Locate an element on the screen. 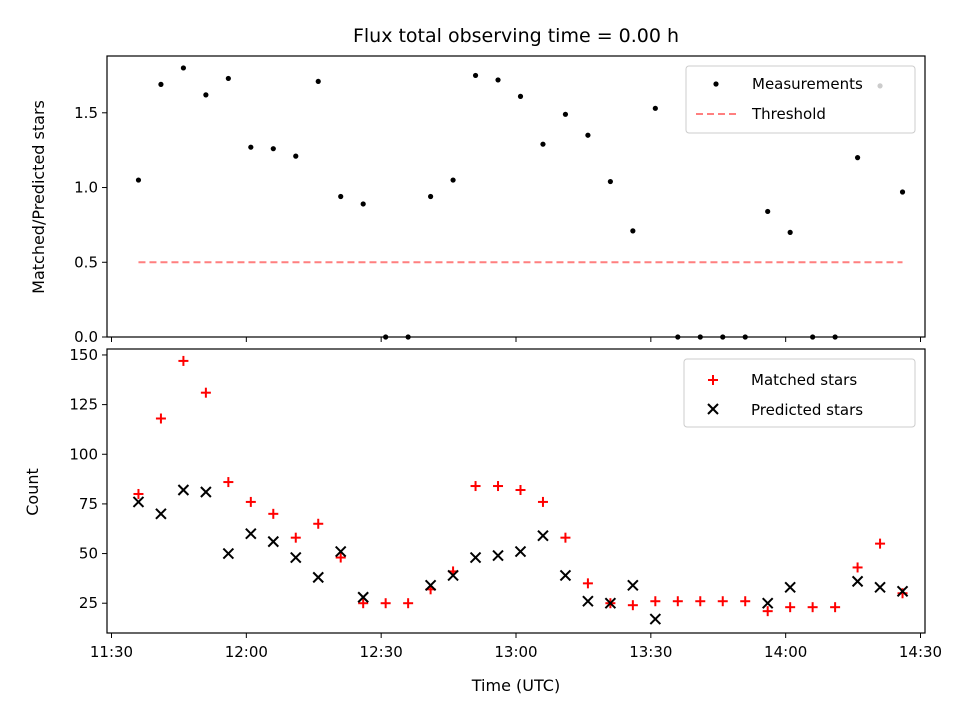 Image resolution: width=960 pixels, height=720 pixels. x-tick-label: 13:30 is located at coordinates (650, 652).